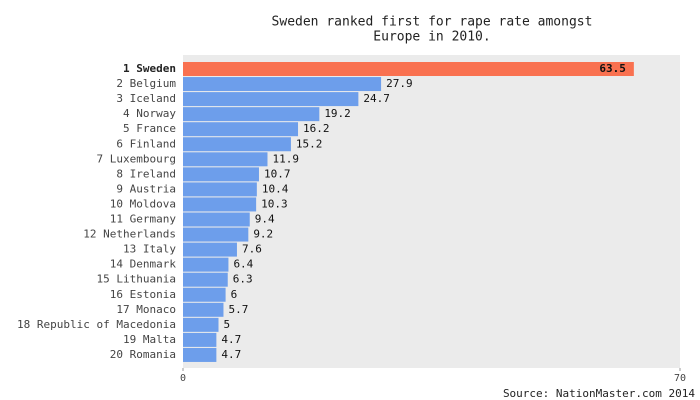  What do you see at coordinates (399, 83) in the screenshot?
I see `value-label: 27.9` at bounding box center [399, 83].